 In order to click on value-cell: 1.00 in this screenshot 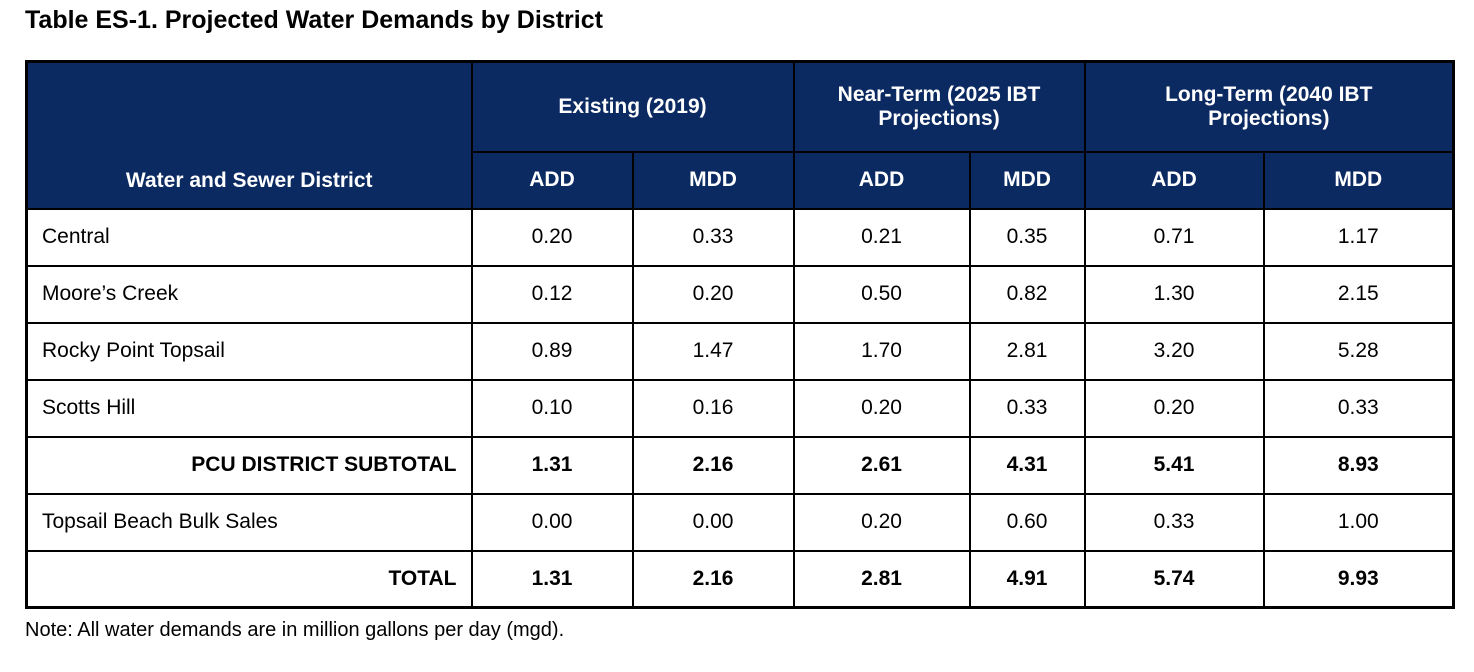, I will do `click(1358, 522)`.